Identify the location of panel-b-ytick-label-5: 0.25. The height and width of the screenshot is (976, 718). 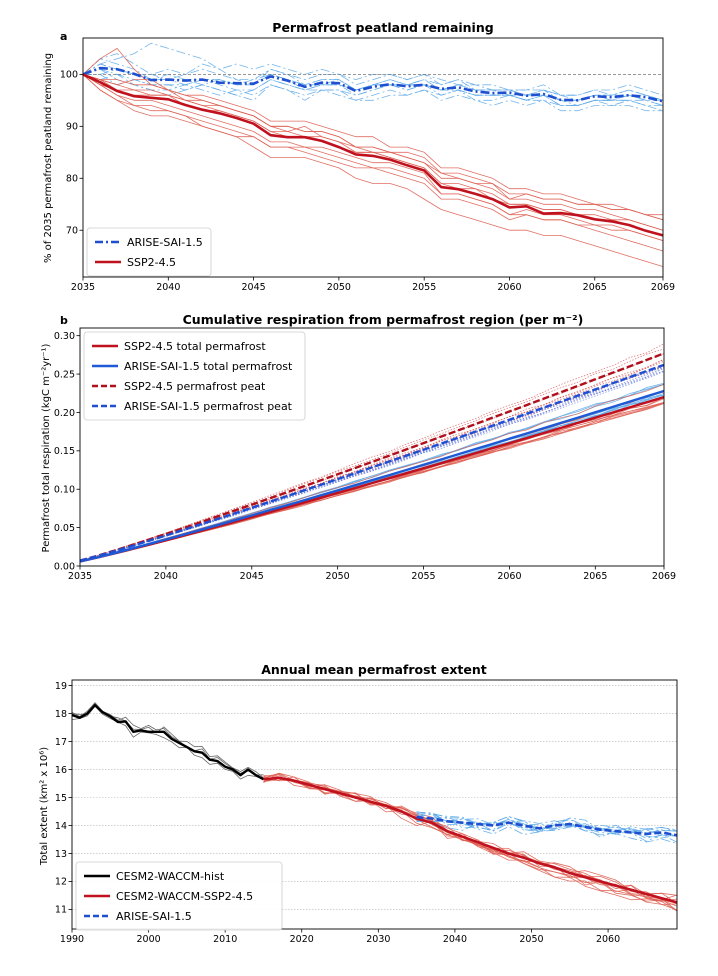
(64, 374).